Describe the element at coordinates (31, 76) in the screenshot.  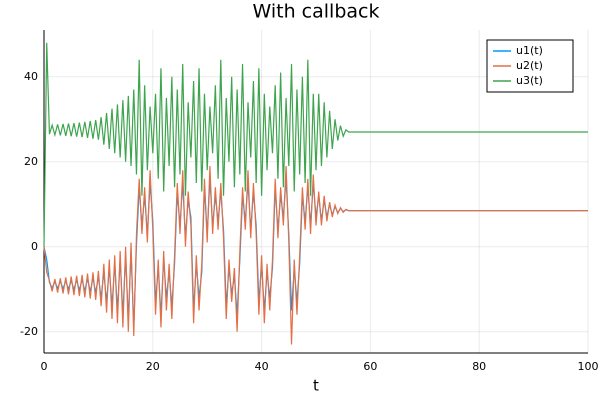
I see `y-tick-label: 40` at that location.